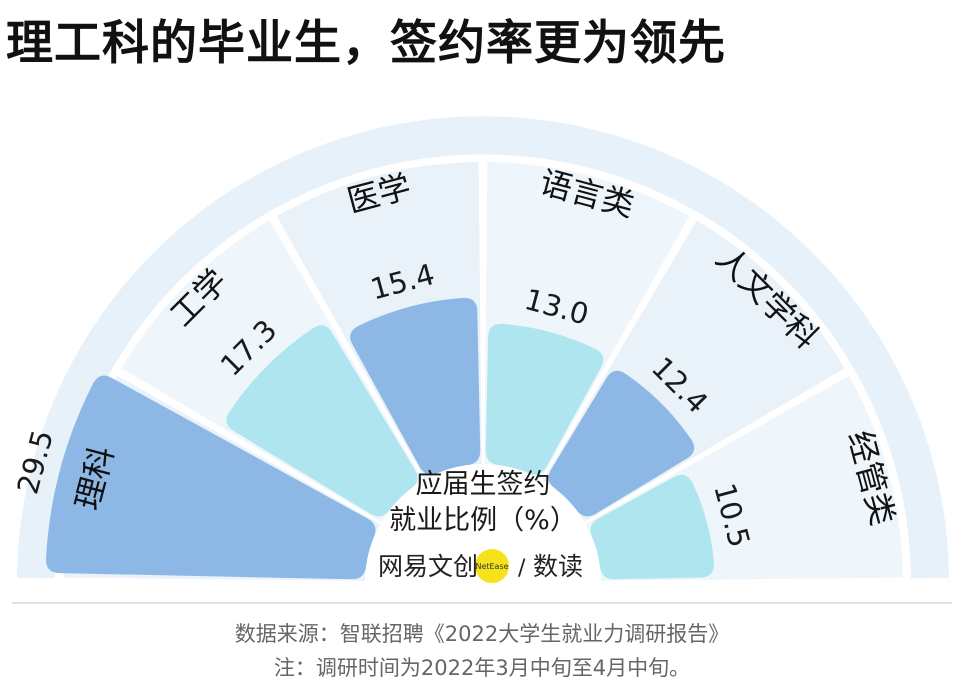 The height and width of the screenshot is (688, 964). I want to click on center-label: 应届生签约 就业比例（%）, so click(483, 502).